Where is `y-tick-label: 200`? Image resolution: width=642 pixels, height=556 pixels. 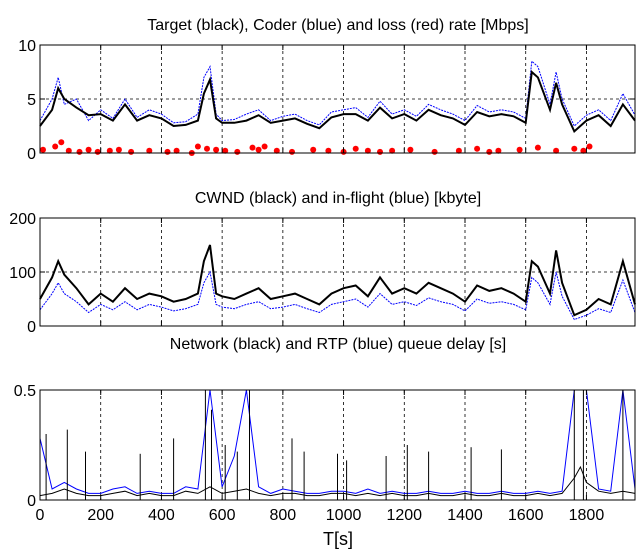 y-tick-label: 200 is located at coordinates (22, 219).